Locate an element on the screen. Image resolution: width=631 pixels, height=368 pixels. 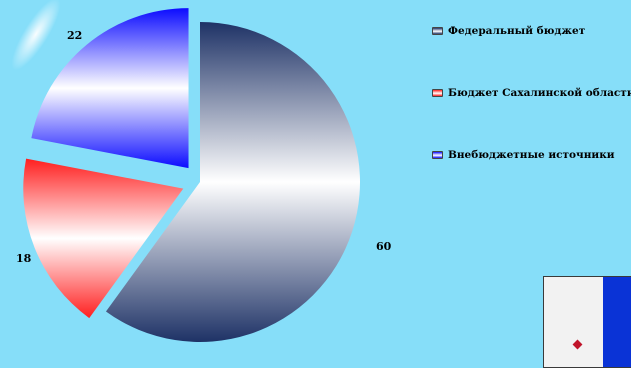
emblem-red-mark is located at coordinates (577, 344).